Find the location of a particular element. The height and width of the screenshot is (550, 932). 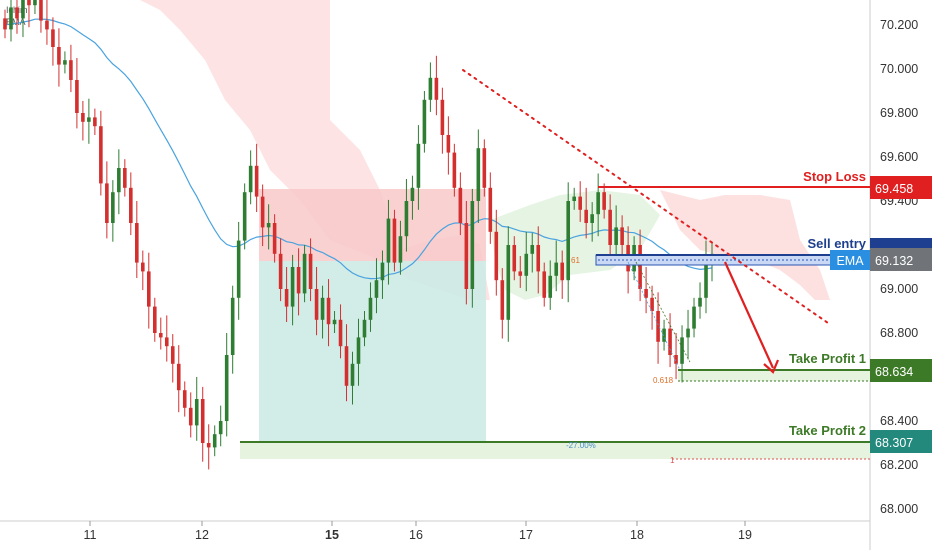

legend-ema: EMA is located at coordinates (16, 22).